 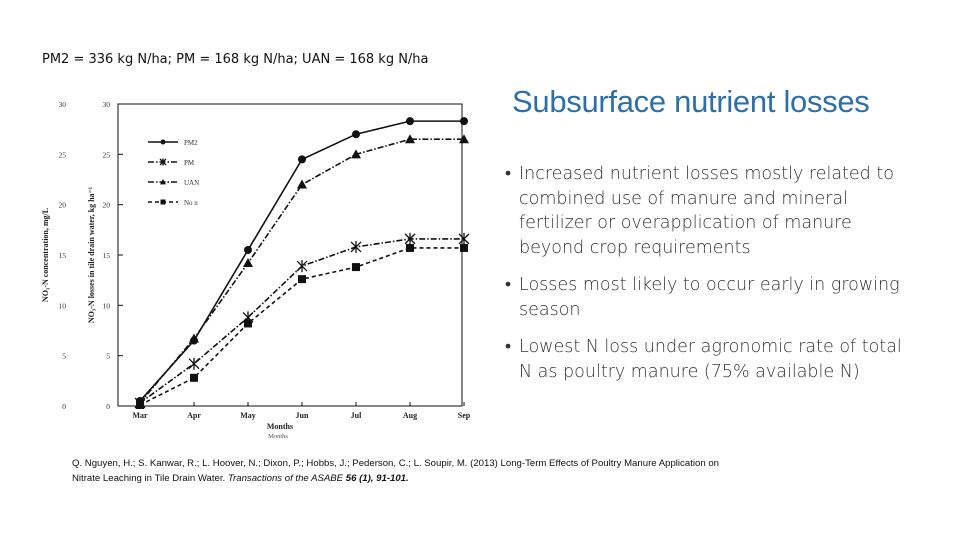 What do you see at coordinates (107, 305) in the screenshot?
I see `y-tick-label: 10` at bounding box center [107, 305].